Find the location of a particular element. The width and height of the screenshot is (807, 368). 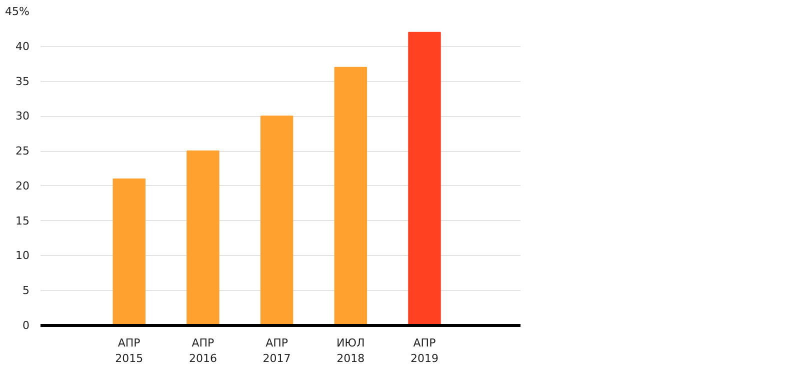

y-tick-label: 20 is located at coordinates (23, 185).